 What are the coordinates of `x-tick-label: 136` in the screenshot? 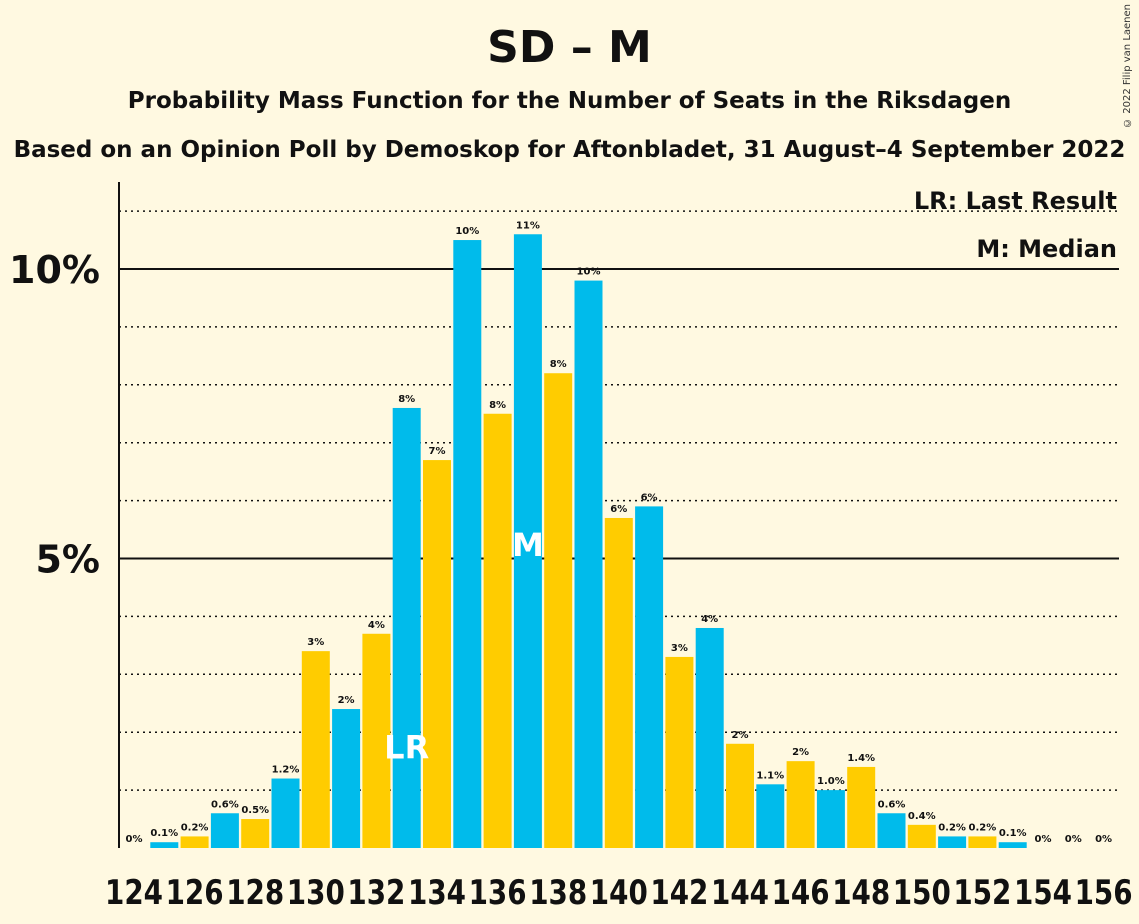 It's located at (498, 893).